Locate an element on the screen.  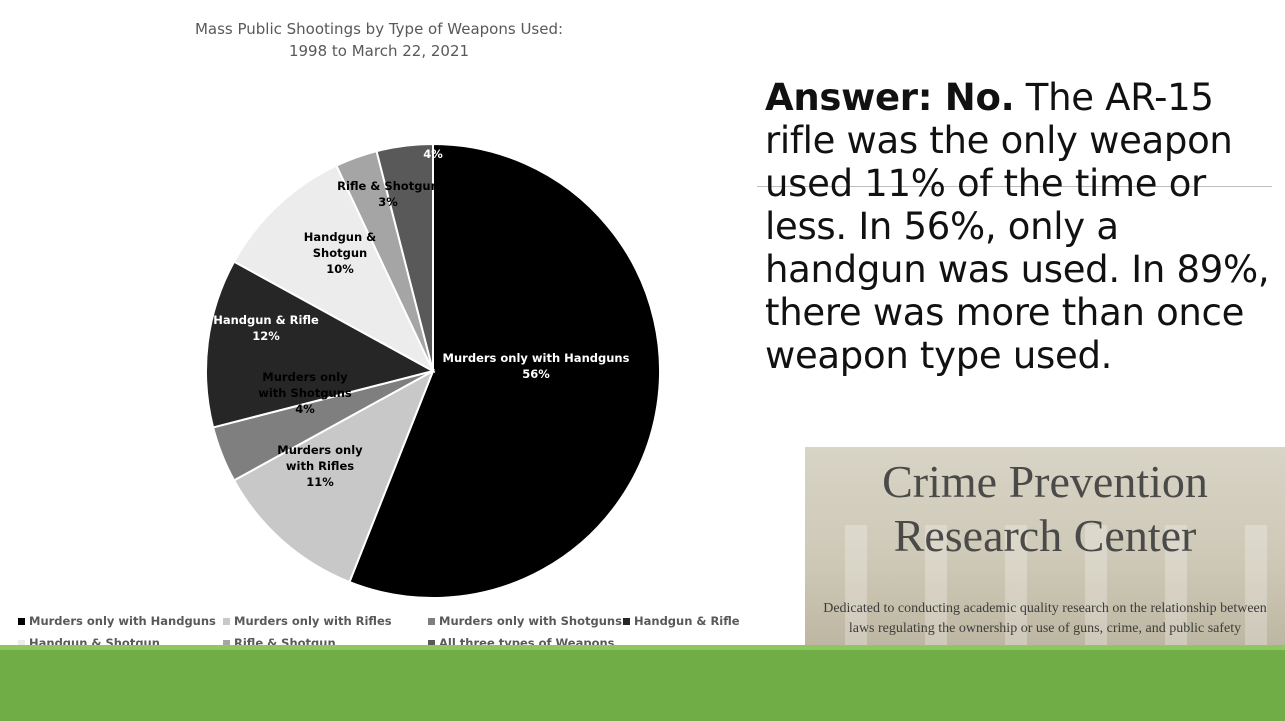
legend-item-murders-only-with-shotguns: Murders only with Shotguns is located at coordinates (525, 621).